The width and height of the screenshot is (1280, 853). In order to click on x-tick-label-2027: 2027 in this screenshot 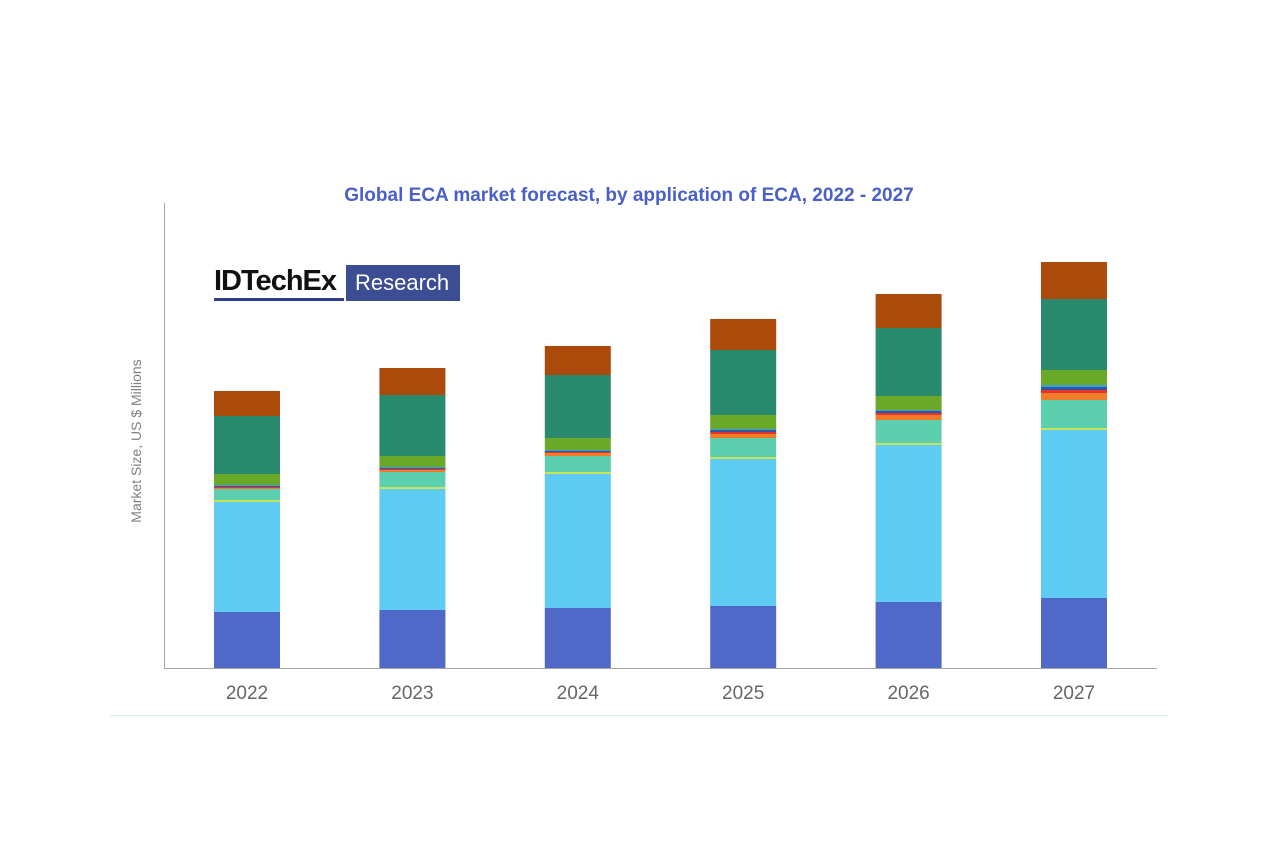, I will do `click(1074, 693)`.